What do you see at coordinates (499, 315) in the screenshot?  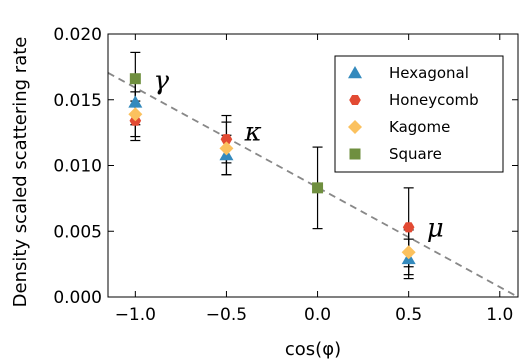 I see `x-tick-label: 1.0` at bounding box center [499, 315].